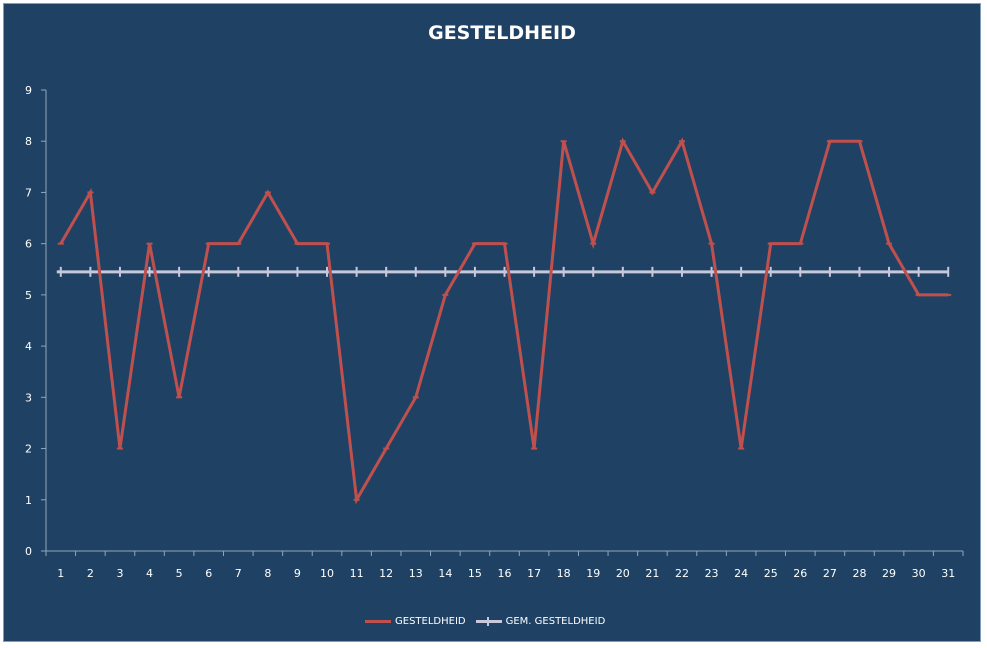 Image resolution: width=987 pixels, height=648 pixels. I want to click on x-tick-label: 8, so click(267, 573).